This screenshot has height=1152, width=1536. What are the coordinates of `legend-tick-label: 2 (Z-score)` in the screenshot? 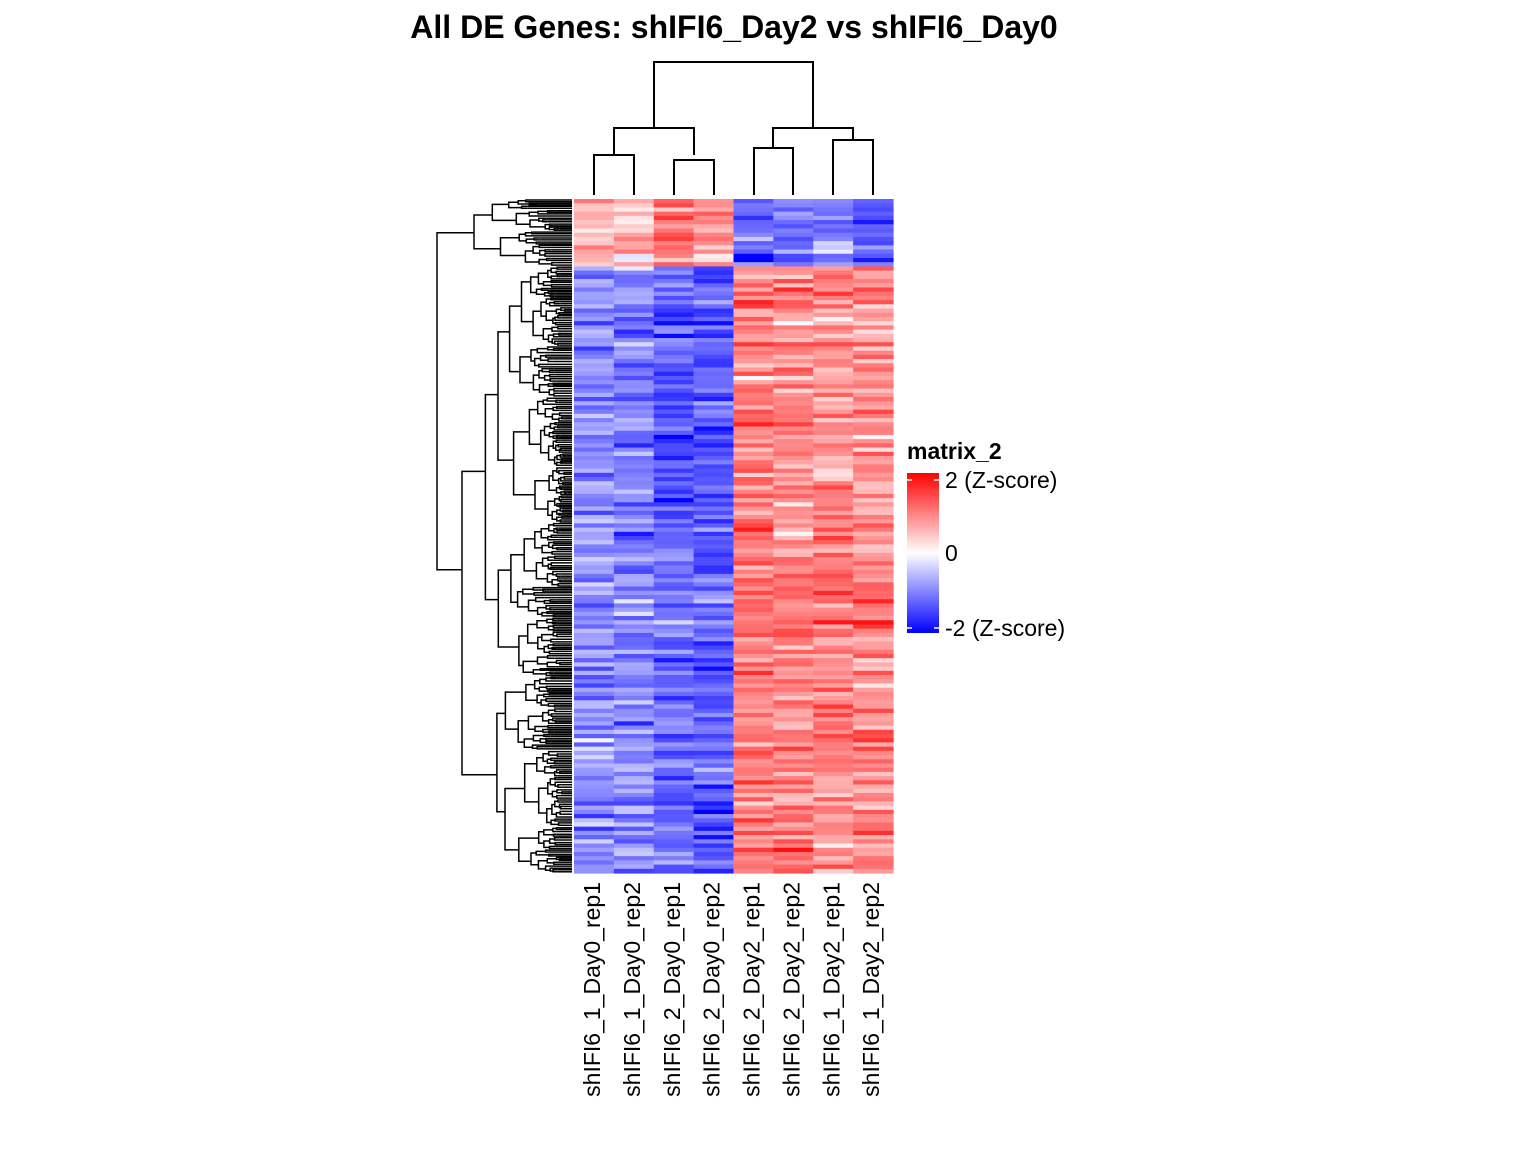 It's located at (1001, 480).